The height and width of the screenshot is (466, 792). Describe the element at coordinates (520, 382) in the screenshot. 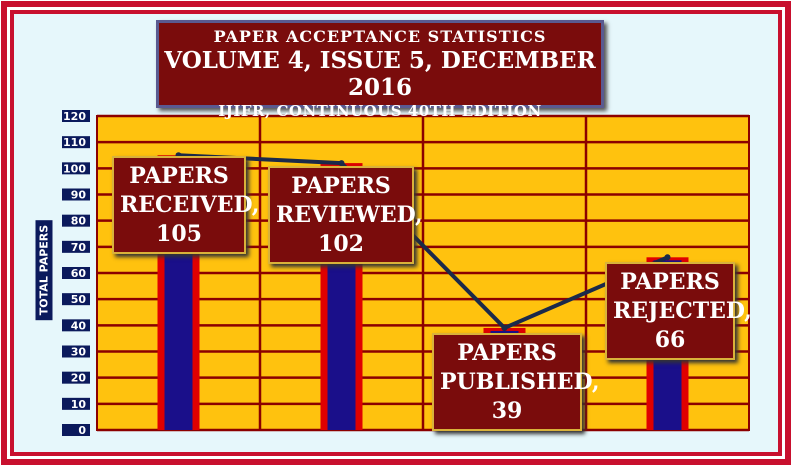

I see `data-label-line2: PUBLISHED,` at that location.